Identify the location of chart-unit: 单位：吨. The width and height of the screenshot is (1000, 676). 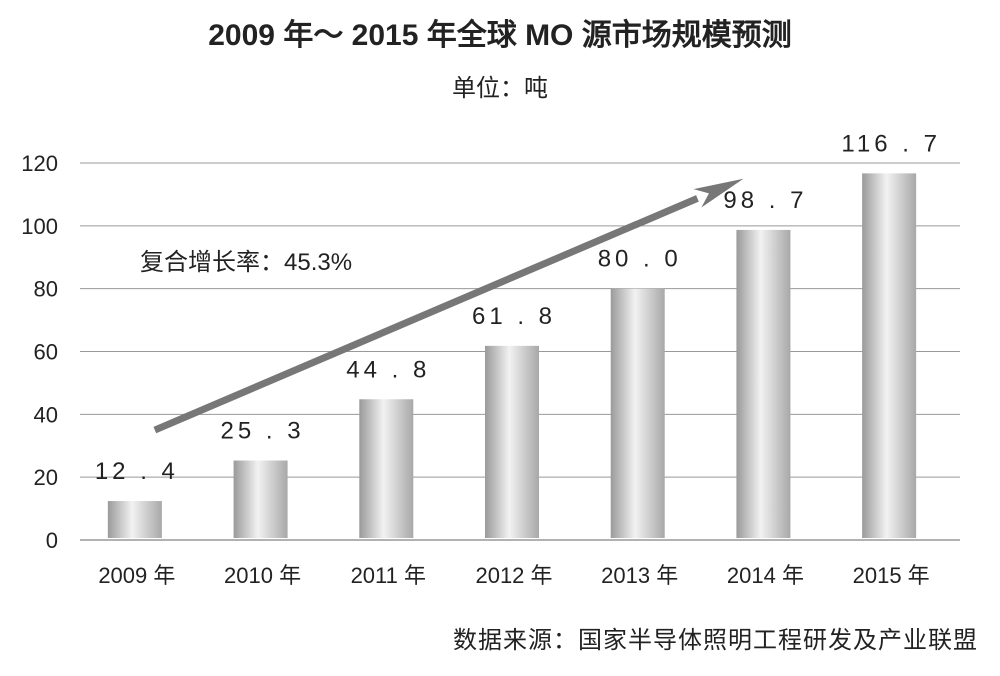
(500, 88).